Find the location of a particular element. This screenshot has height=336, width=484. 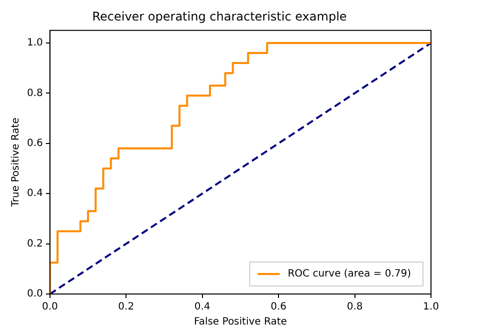

chart-title: Receiver operating characteristic example is located at coordinates (219, 16).